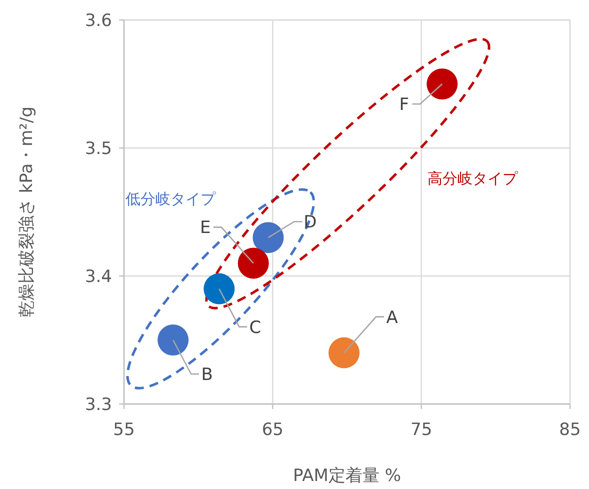 The height and width of the screenshot is (489, 589). What do you see at coordinates (98, 277) in the screenshot?
I see `y-tick-label: 3.4` at bounding box center [98, 277].